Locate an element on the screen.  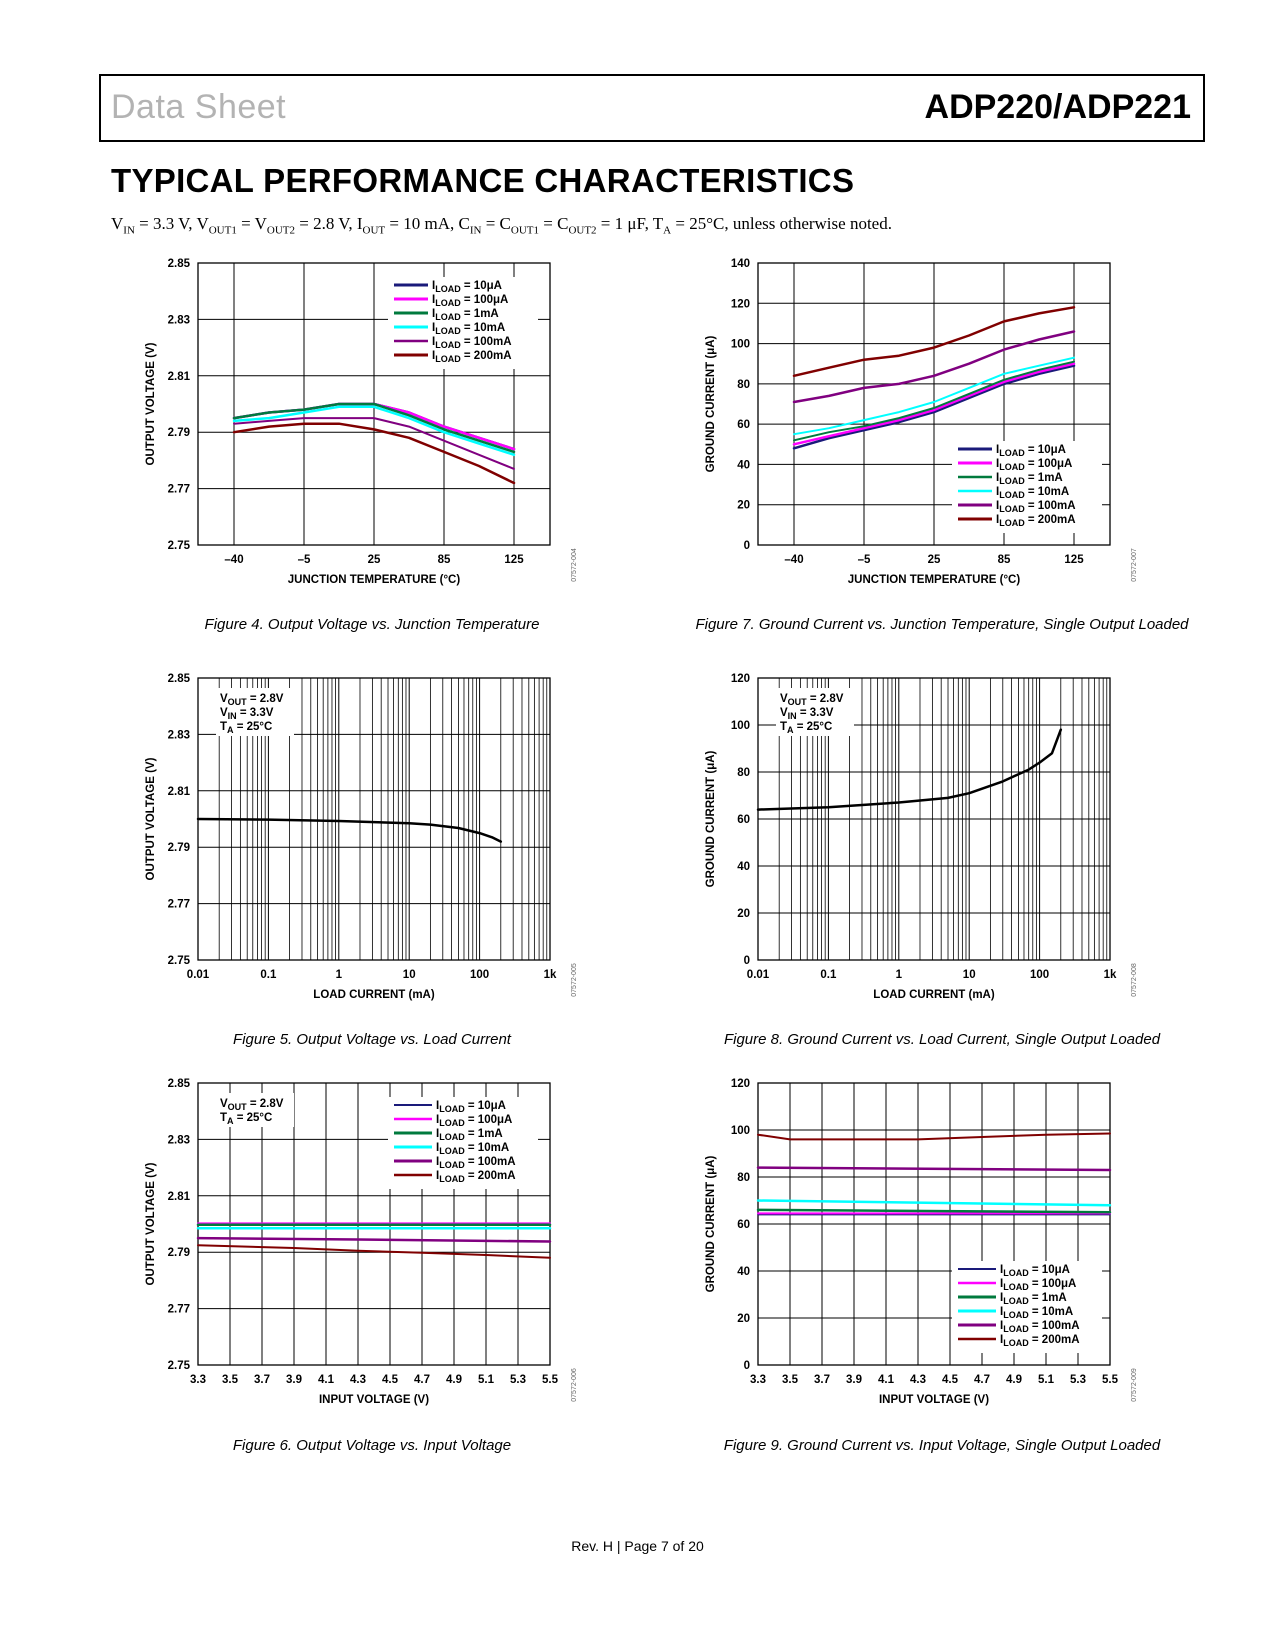
legend-label-value: = 100mA is located at coordinates (490, 1162).